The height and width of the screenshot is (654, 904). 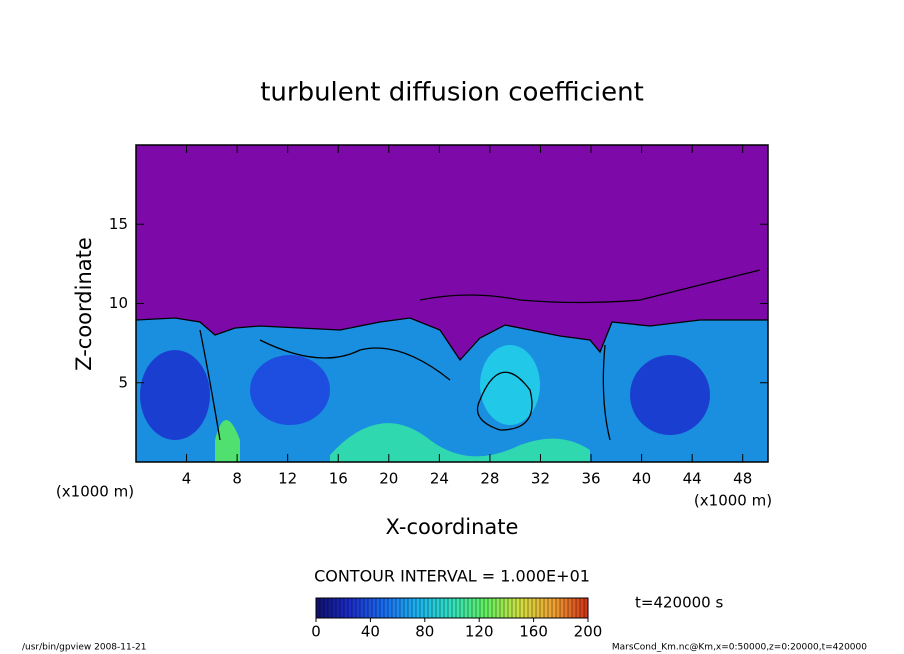 What do you see at coordinates (733, 501) in the screenshot?
I see `x-unit-label: (x1000 m)` at bounding box center [733, 501].